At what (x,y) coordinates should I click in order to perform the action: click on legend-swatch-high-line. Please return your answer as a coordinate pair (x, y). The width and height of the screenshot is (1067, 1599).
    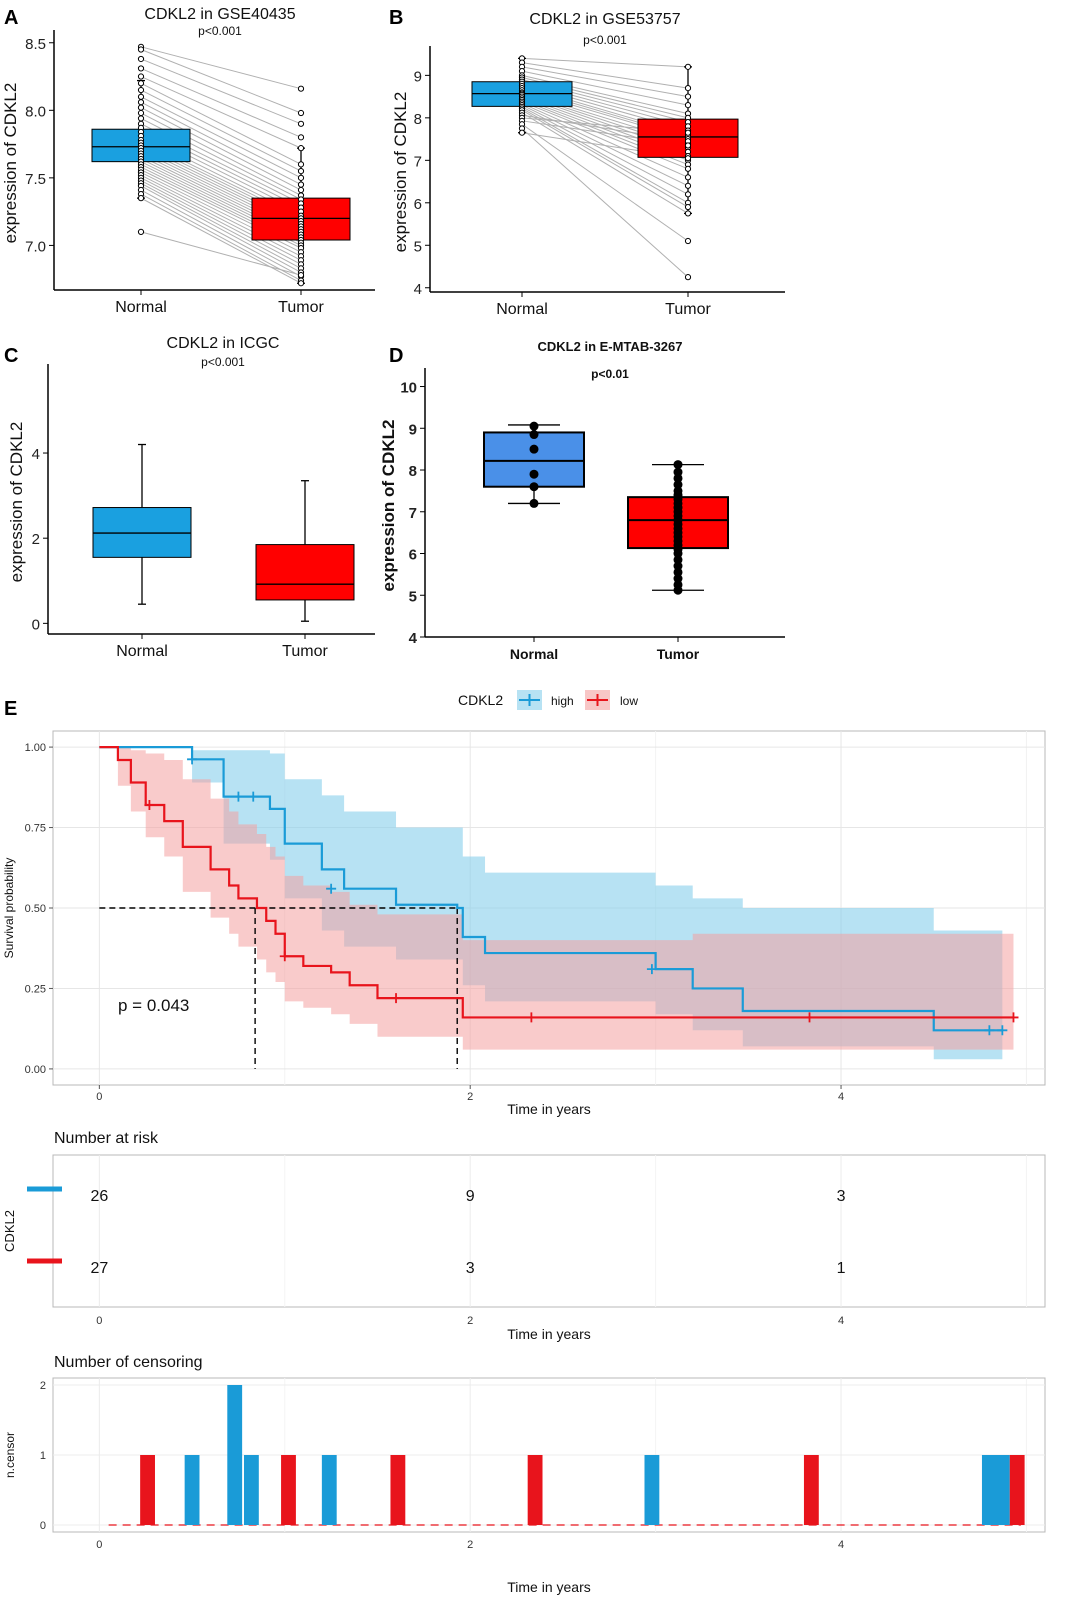
    Looking at the image, I should click on (529, 700).